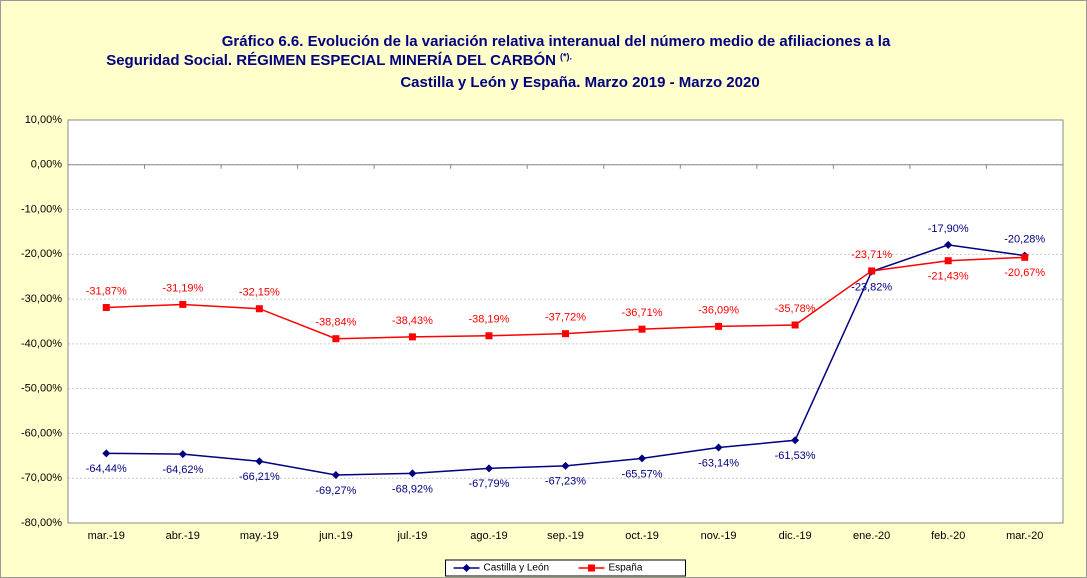  I want to click on legend-box, so click(565, 568).